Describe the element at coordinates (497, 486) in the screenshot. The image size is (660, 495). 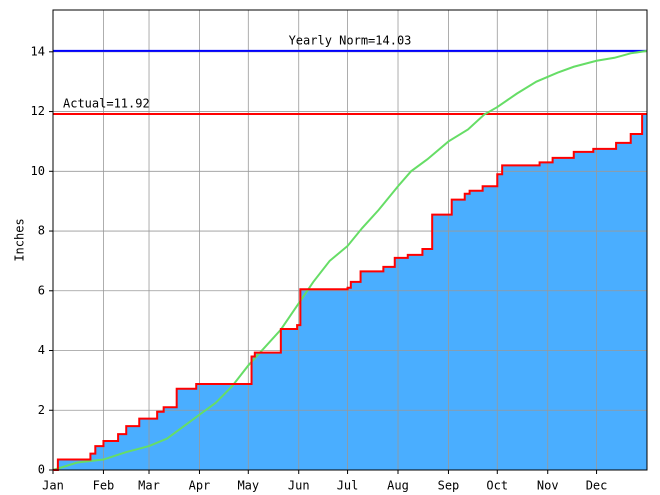
I see `x-tick-label: Oct` at that location.